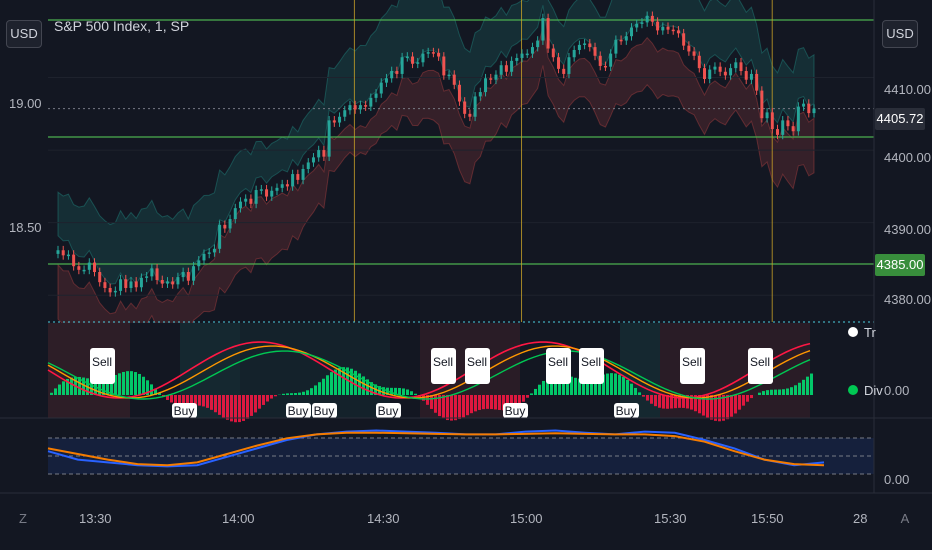  What do you see at coordinates (23, 518) in the screenshot?
I see `zoom-button: Z` at bounding box center [23, 518].